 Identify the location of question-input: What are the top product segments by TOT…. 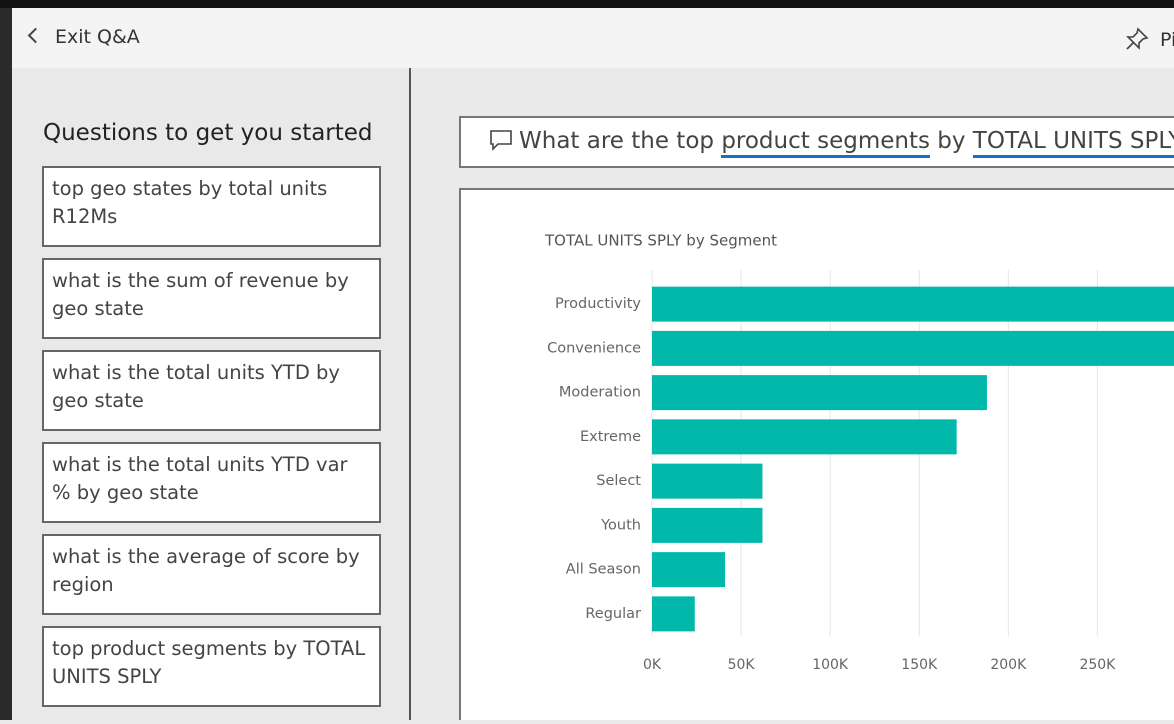
(816, 142).